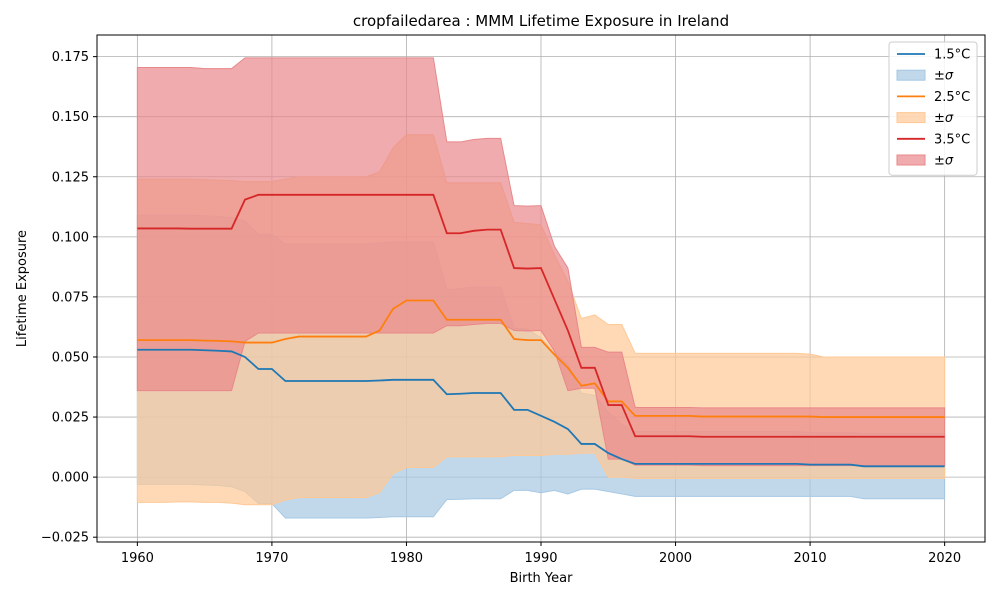 This screenshot has width=1000, height=600. What do you see at coordinates (22, 288) in the screenshot?
I see `y-axis-label: Lifetime Exposure` at bounding box center [22, 288].